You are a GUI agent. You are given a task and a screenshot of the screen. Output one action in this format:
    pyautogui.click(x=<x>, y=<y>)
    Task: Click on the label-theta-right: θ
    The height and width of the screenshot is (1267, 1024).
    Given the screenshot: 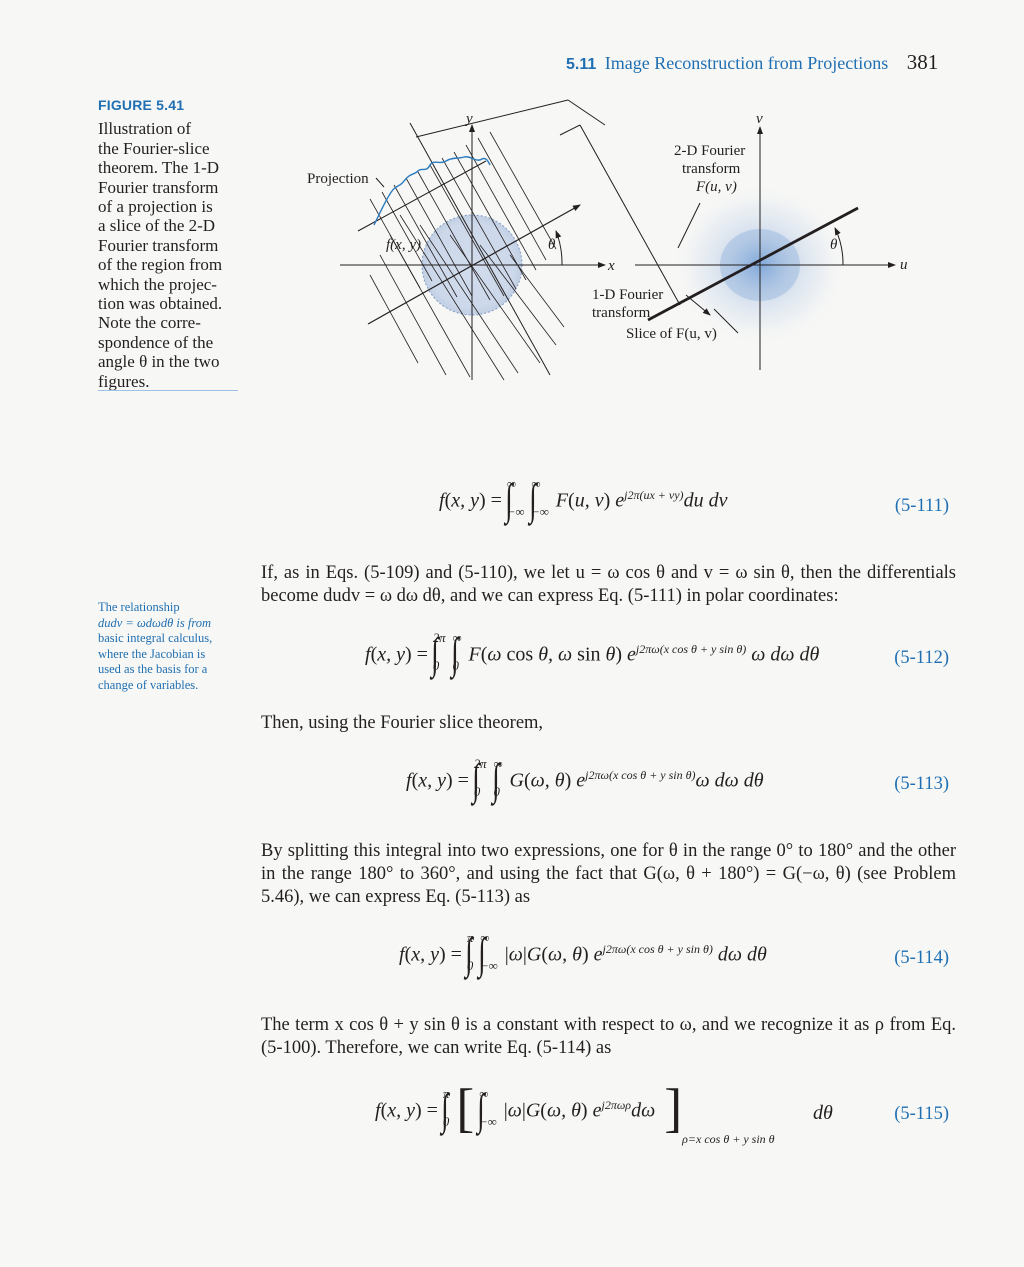 What is the action you would take?
    pyautogui.click(x=834, y=245)
    